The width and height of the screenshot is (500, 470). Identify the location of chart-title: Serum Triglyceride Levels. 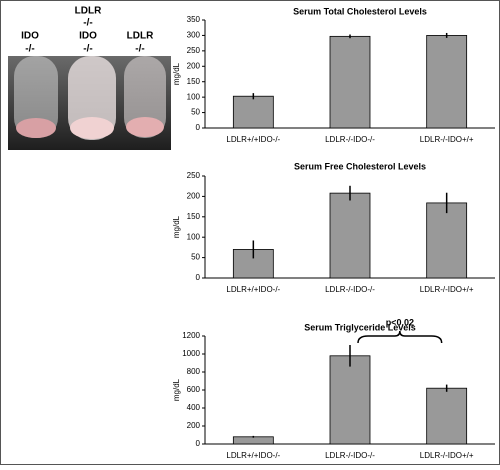
(360, 327).